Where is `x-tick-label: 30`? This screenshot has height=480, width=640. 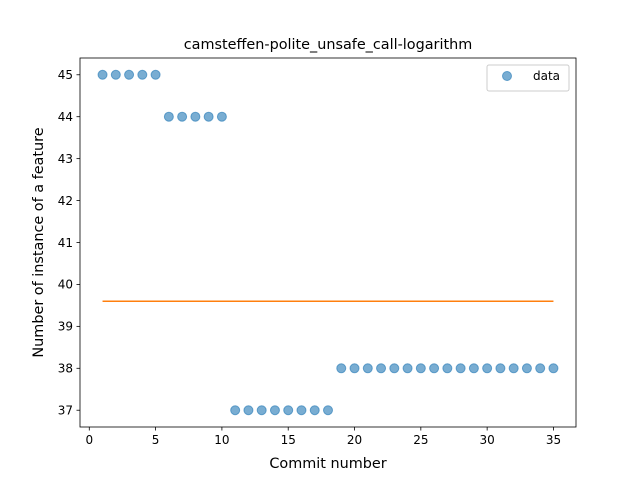
x-tick-label: 30 is located at coordinates (487, 440).